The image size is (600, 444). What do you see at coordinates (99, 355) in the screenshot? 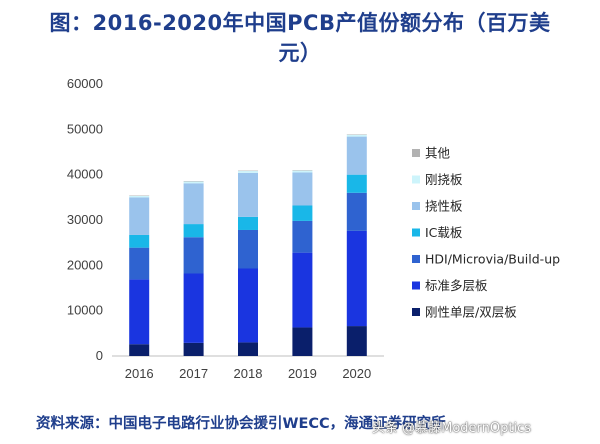
I see `y-tick-label: 0` at bounding box center [99, 355].